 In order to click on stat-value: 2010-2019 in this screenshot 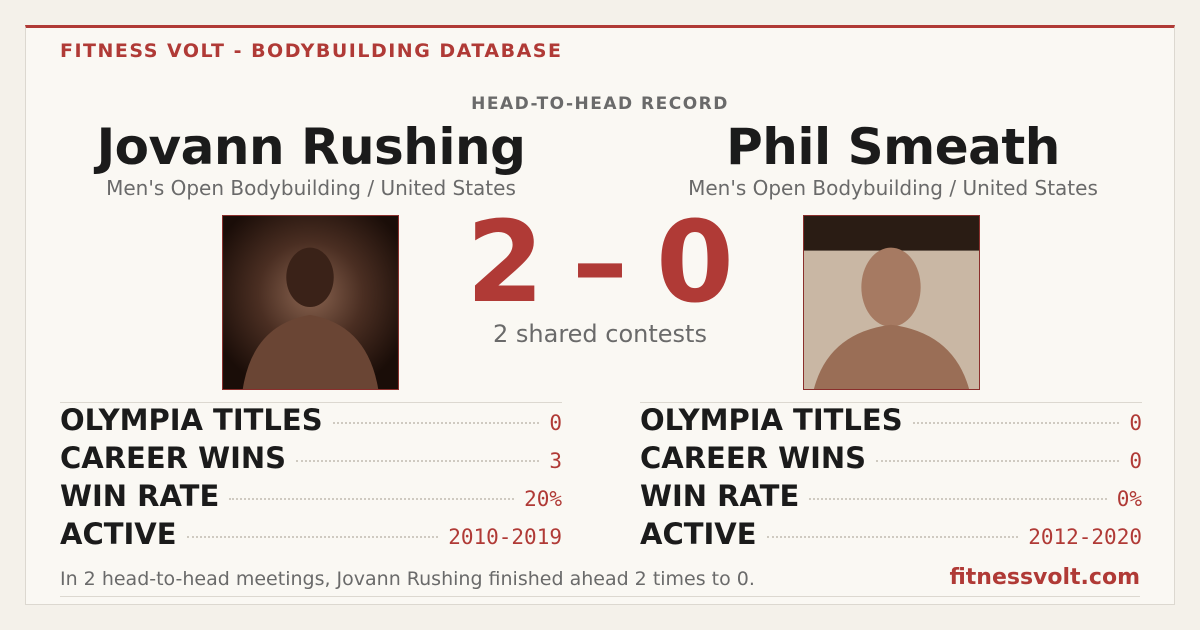, I will do `click(505, 537)`.